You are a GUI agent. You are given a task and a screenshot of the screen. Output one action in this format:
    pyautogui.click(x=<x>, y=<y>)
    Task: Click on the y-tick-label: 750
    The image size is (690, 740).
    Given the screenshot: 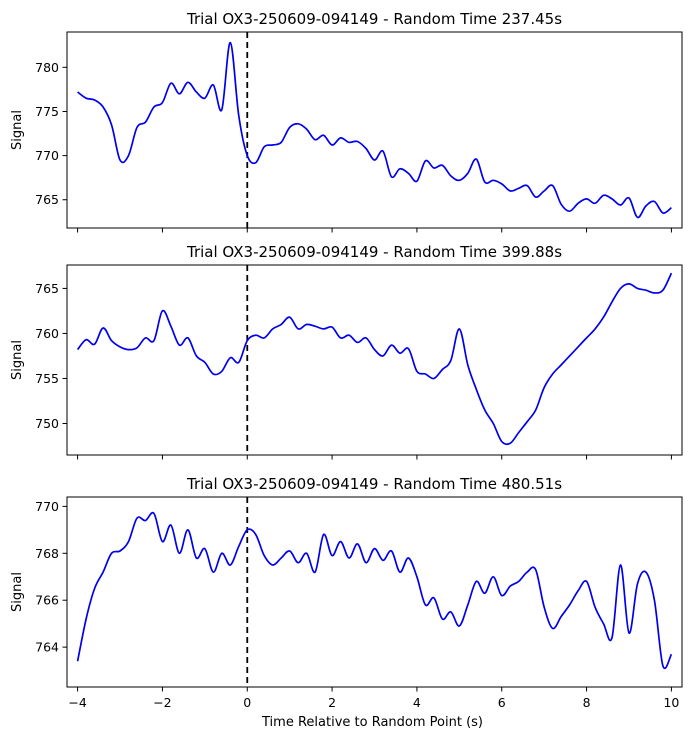 What is the action you would take?
    pyautogui.click(x=47, y=423)
    